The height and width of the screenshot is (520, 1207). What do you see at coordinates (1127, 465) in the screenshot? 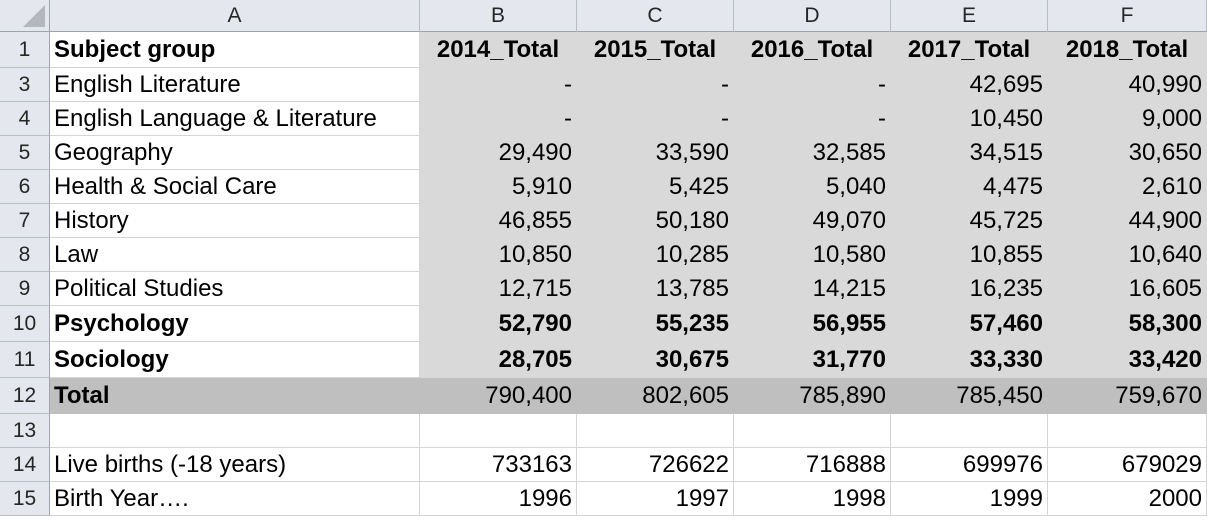
I see `cell-f14: 679029` at bounding box center [1127, 465].